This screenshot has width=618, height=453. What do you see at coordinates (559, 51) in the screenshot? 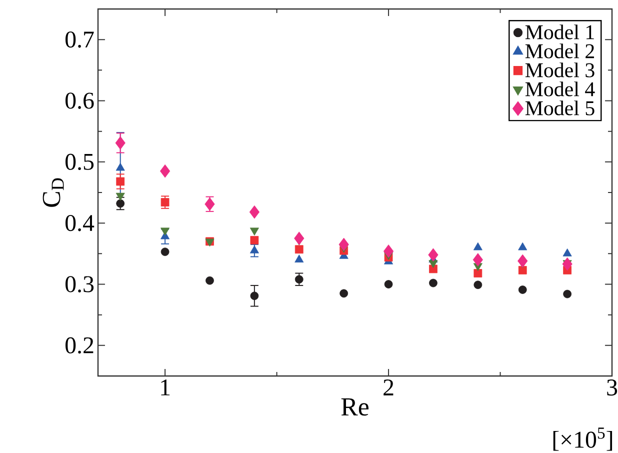
I see `legend-label: Model 2` at bounding box center [559, 51].